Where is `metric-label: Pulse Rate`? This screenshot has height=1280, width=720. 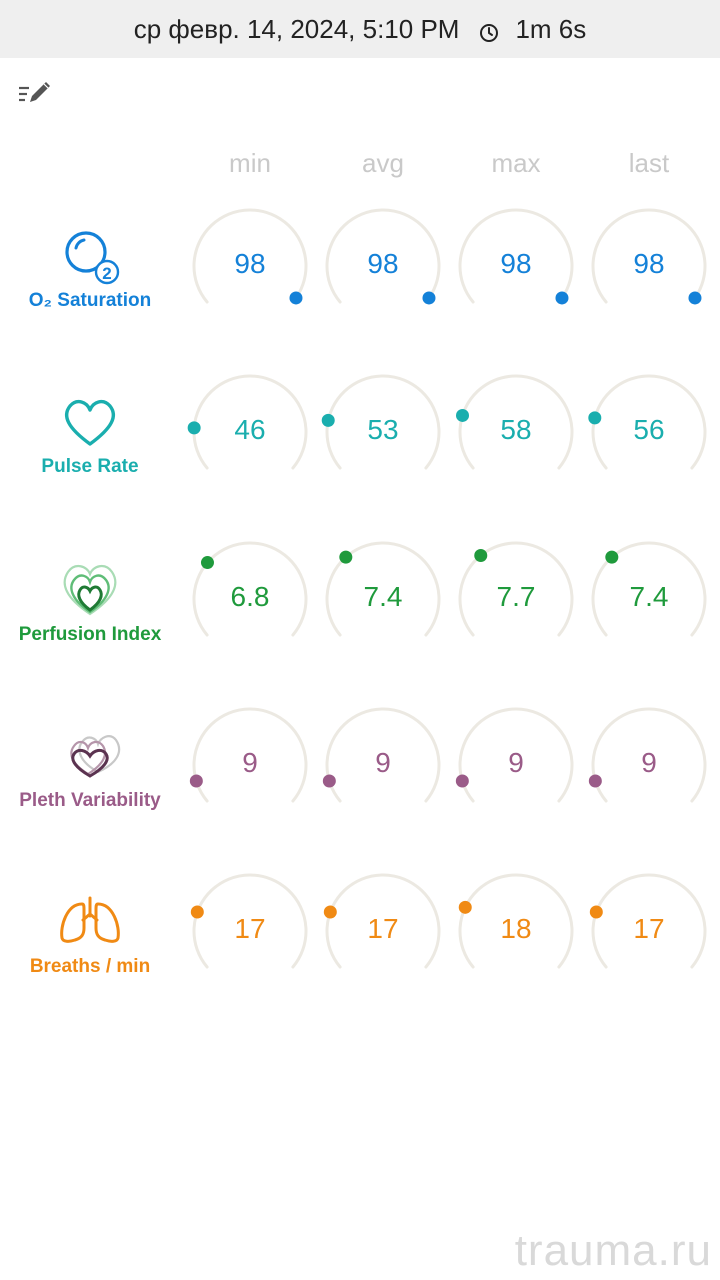
metric-label: Pulse Rate is located at coordinates (90, 466).